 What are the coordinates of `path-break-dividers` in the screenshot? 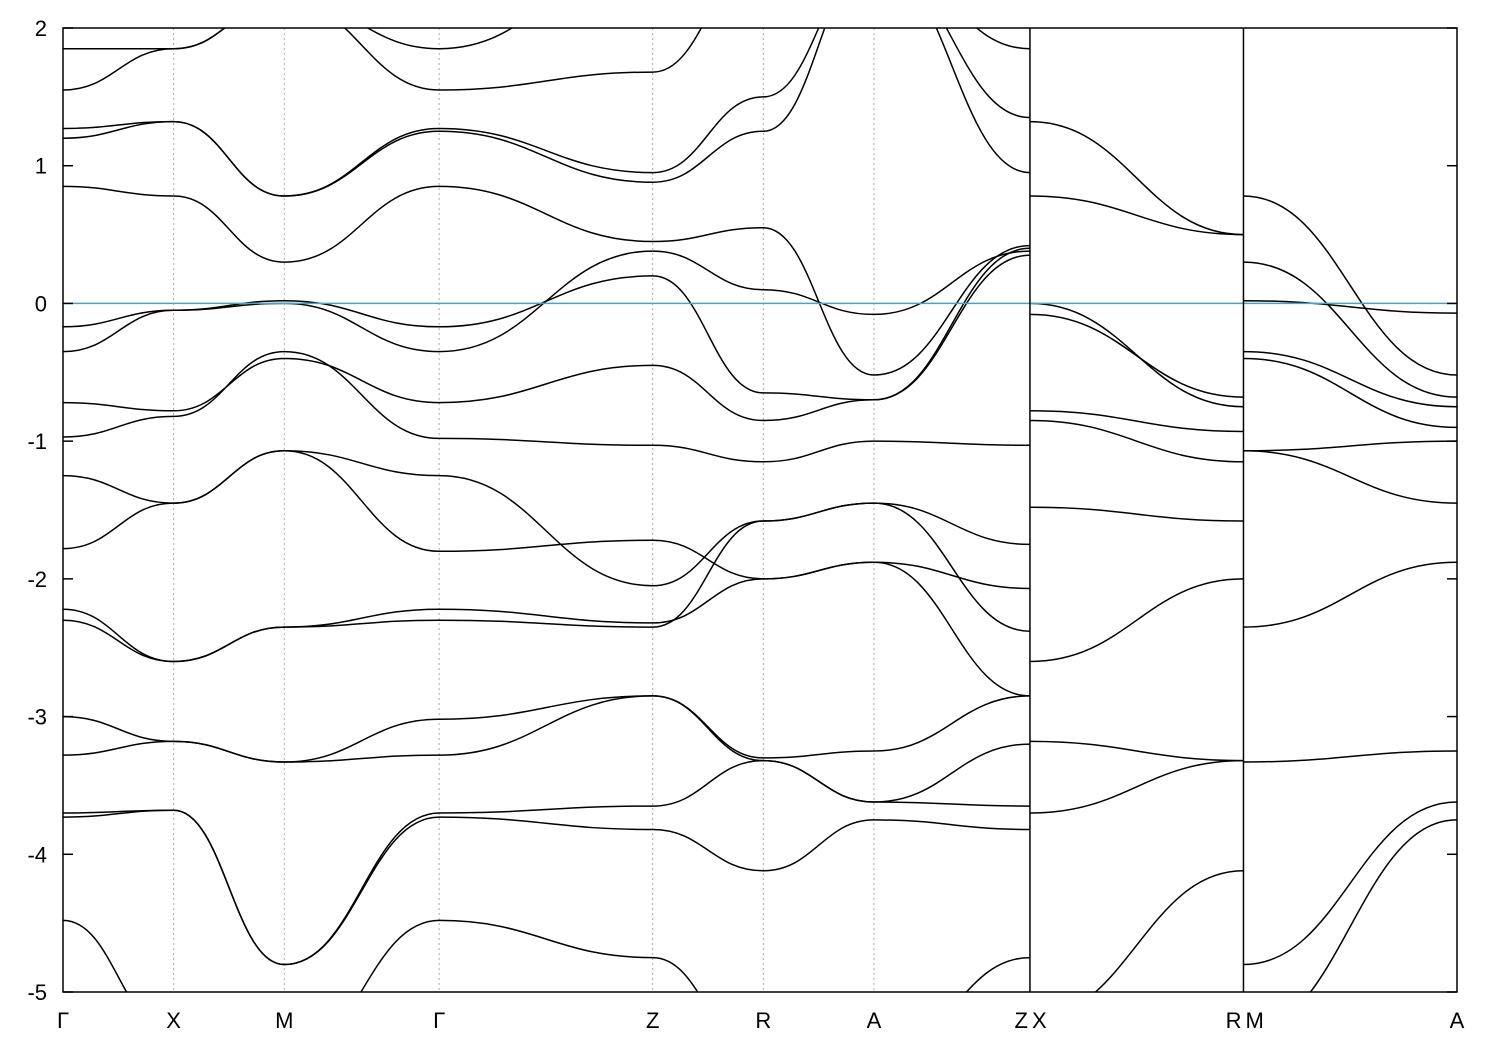 It's located at (1137, 510).